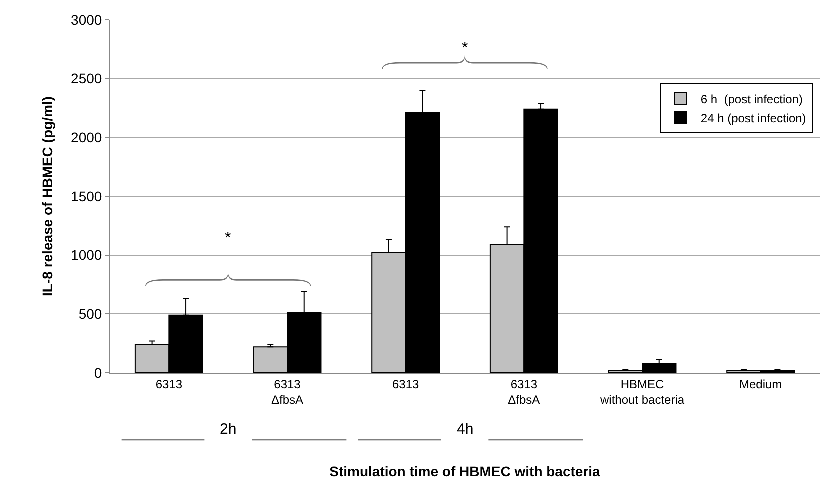 The image size is (834, 486). What do you see at coordinates (86, 138) in the screenshot?
I see `y-tick-label: 2000` at bounding box center [86, 138].